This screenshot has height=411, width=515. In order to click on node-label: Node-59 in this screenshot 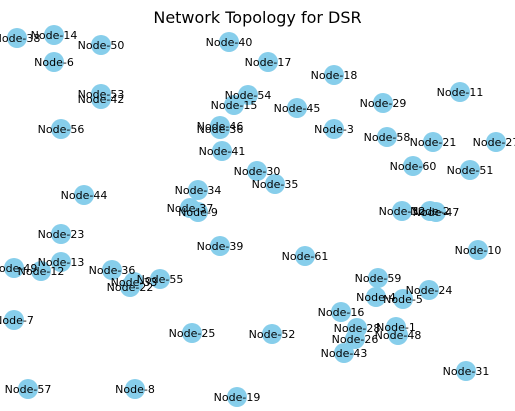, I will do `click(378, 278)`.